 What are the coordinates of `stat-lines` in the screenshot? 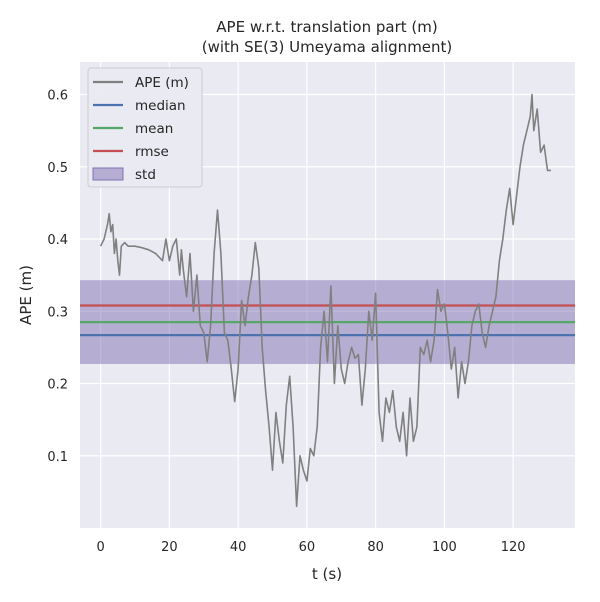 It's located at (327, 320).